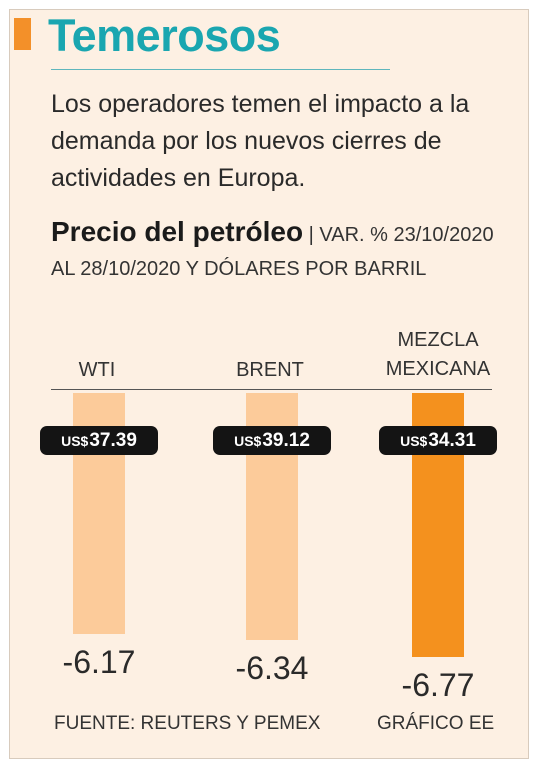 The image size is (542, 768). Describe the element at coordinates (177, 231) in the screenshot. I see `chart-title: Precio del petróleo` at that location.